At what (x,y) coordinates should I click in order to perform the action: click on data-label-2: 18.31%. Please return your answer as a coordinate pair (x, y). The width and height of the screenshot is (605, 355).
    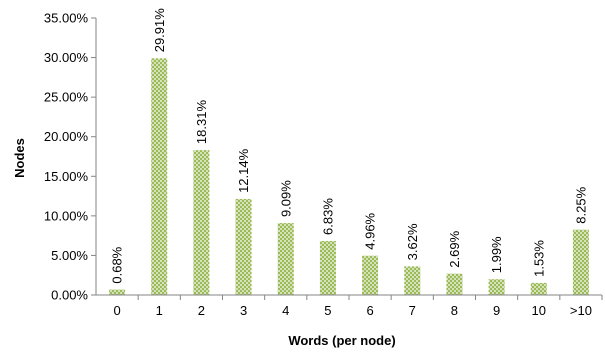
    Looking at the image, I should click on (201, 122).